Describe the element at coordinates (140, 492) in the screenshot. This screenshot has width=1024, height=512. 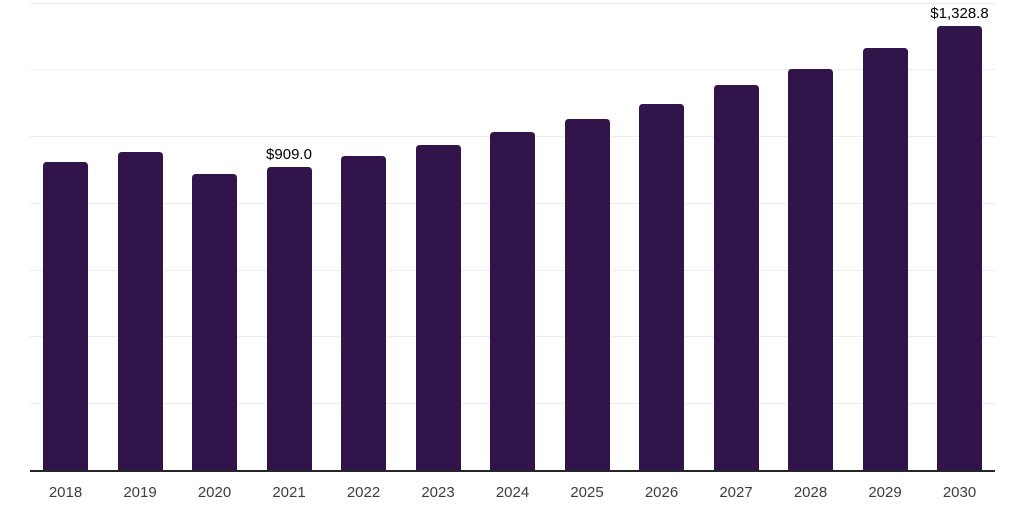
I see `x-tick-2019: 2019` at that location.